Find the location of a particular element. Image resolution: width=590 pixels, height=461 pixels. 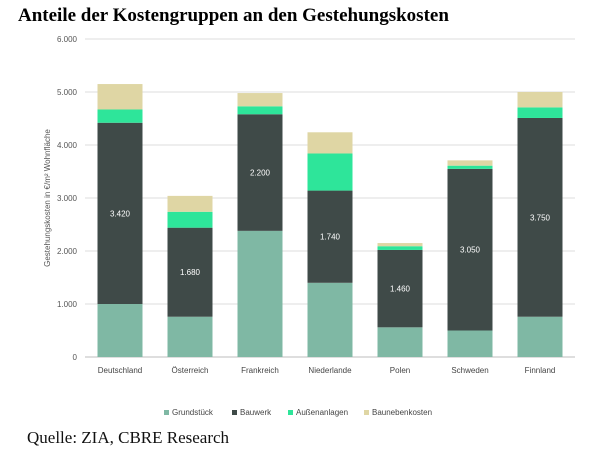

y-tick-label: 1.000 is located at coordinates (67, 304).